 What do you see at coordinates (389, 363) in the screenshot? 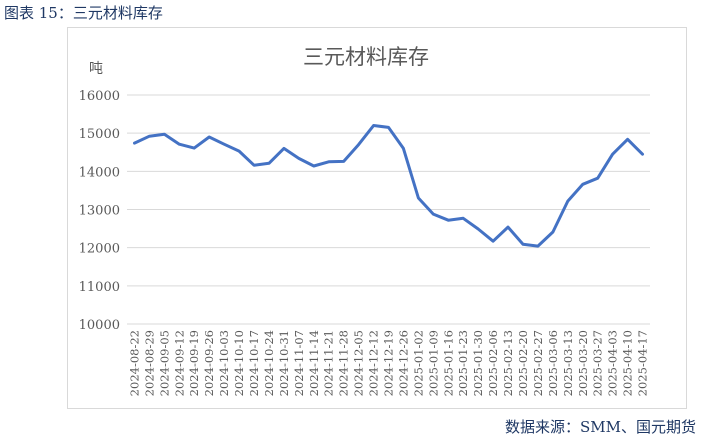
I see `x-tick-label: 2024-12-19` at bounding box center [389, 363].